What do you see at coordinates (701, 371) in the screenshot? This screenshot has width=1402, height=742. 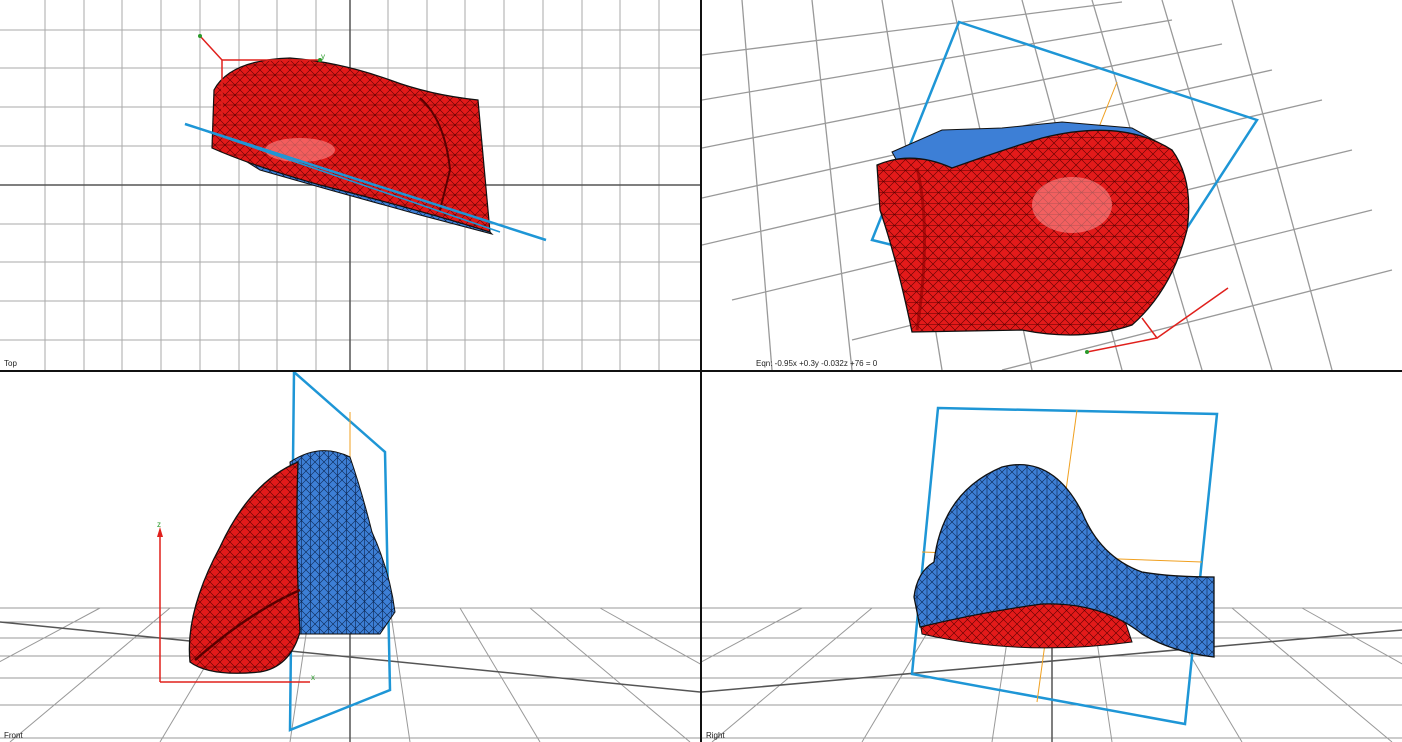 I see `horizontal-divider` at bounding box center [701, 371].